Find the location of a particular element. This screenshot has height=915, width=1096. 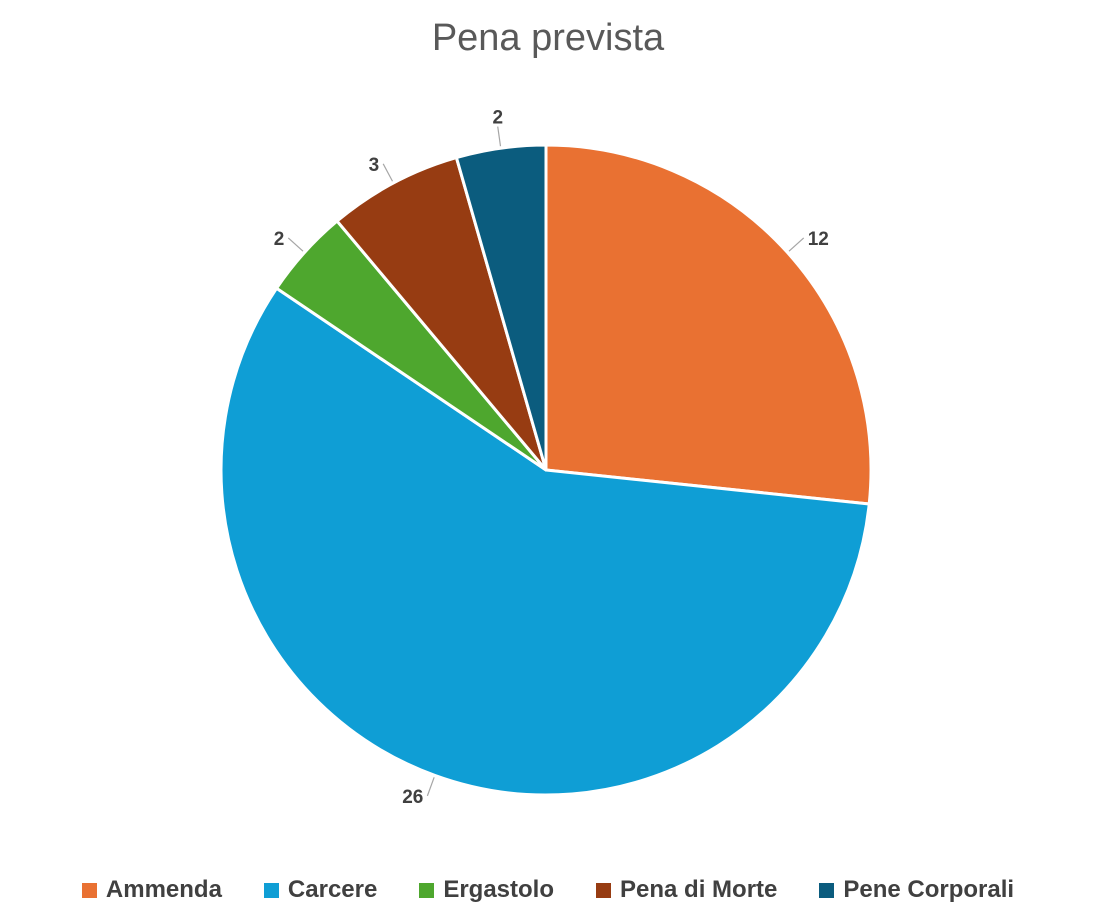

data-label-ergastolo: 2 is located at coordinates (279, 239).